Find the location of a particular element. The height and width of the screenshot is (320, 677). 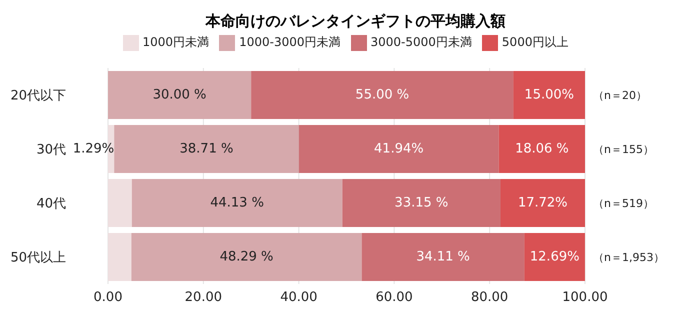

data-label: 15.00% is located at coordinates (549, 95).